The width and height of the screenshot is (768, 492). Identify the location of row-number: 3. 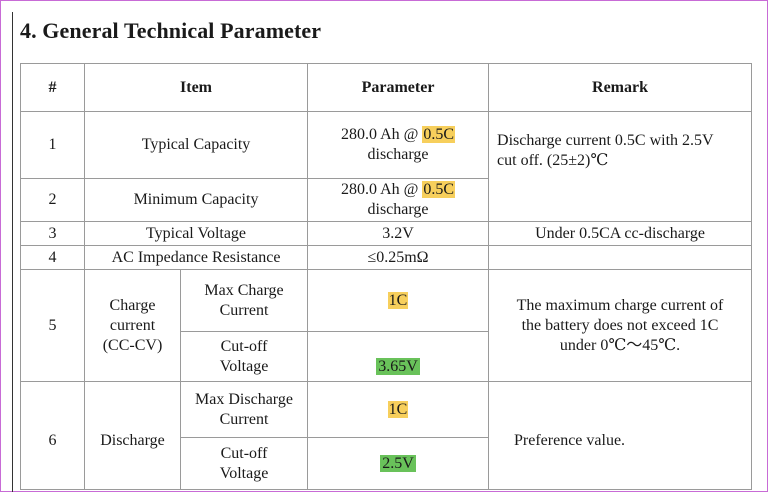
(52, 233).